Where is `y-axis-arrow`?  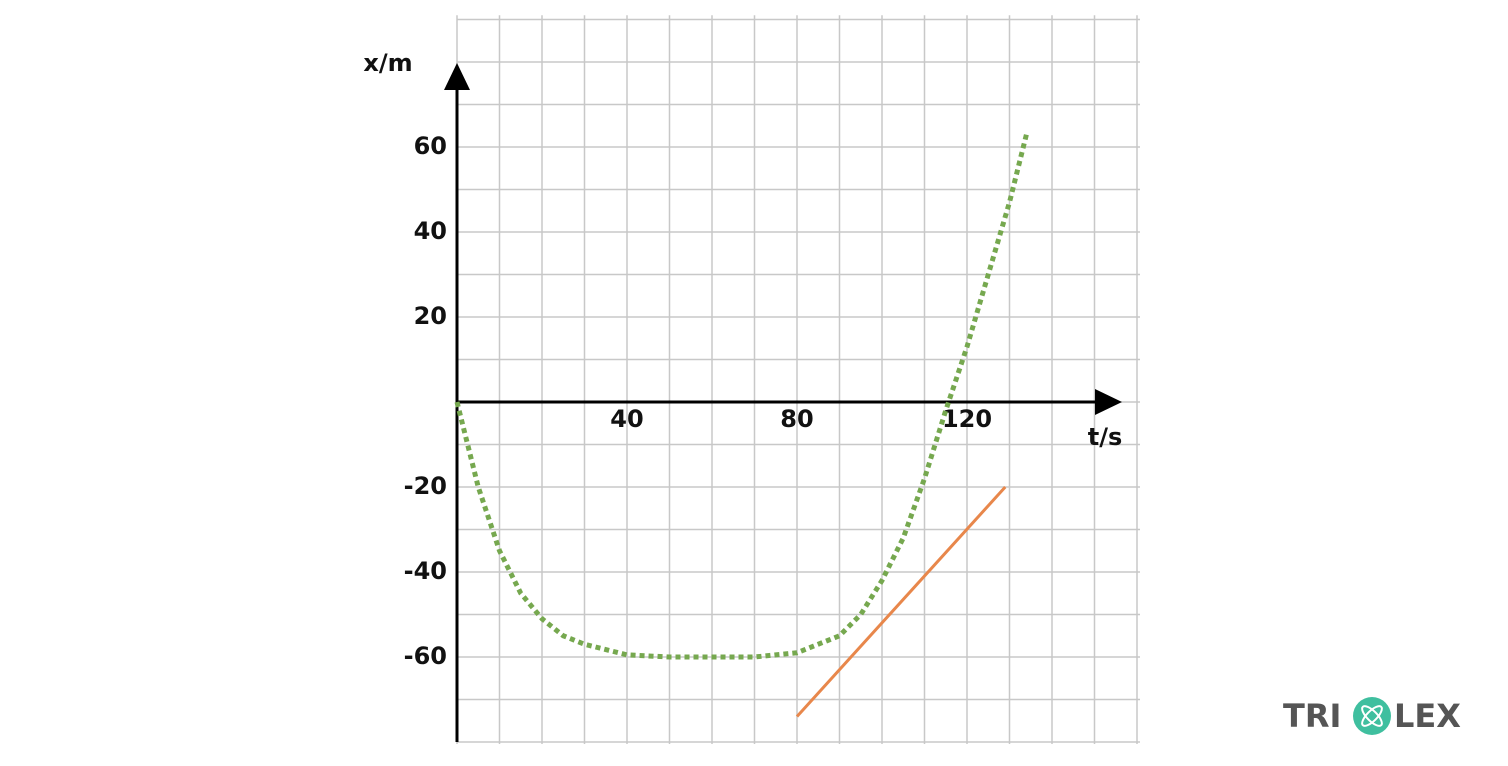
y-axis-arrow is located at coordinates (457, 76).